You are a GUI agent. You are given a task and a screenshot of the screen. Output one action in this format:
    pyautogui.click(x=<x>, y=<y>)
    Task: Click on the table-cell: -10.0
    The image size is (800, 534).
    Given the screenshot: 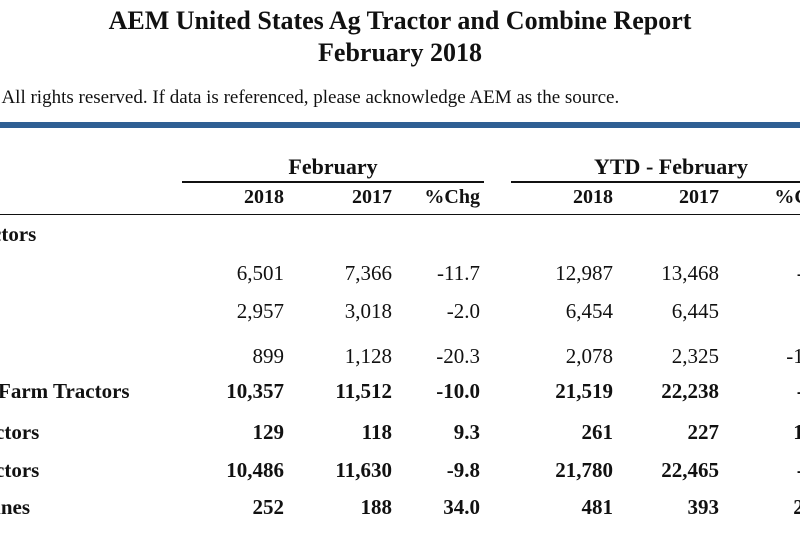 What is the action you would take?
    pyautogui.click(x=458, y=391)
    